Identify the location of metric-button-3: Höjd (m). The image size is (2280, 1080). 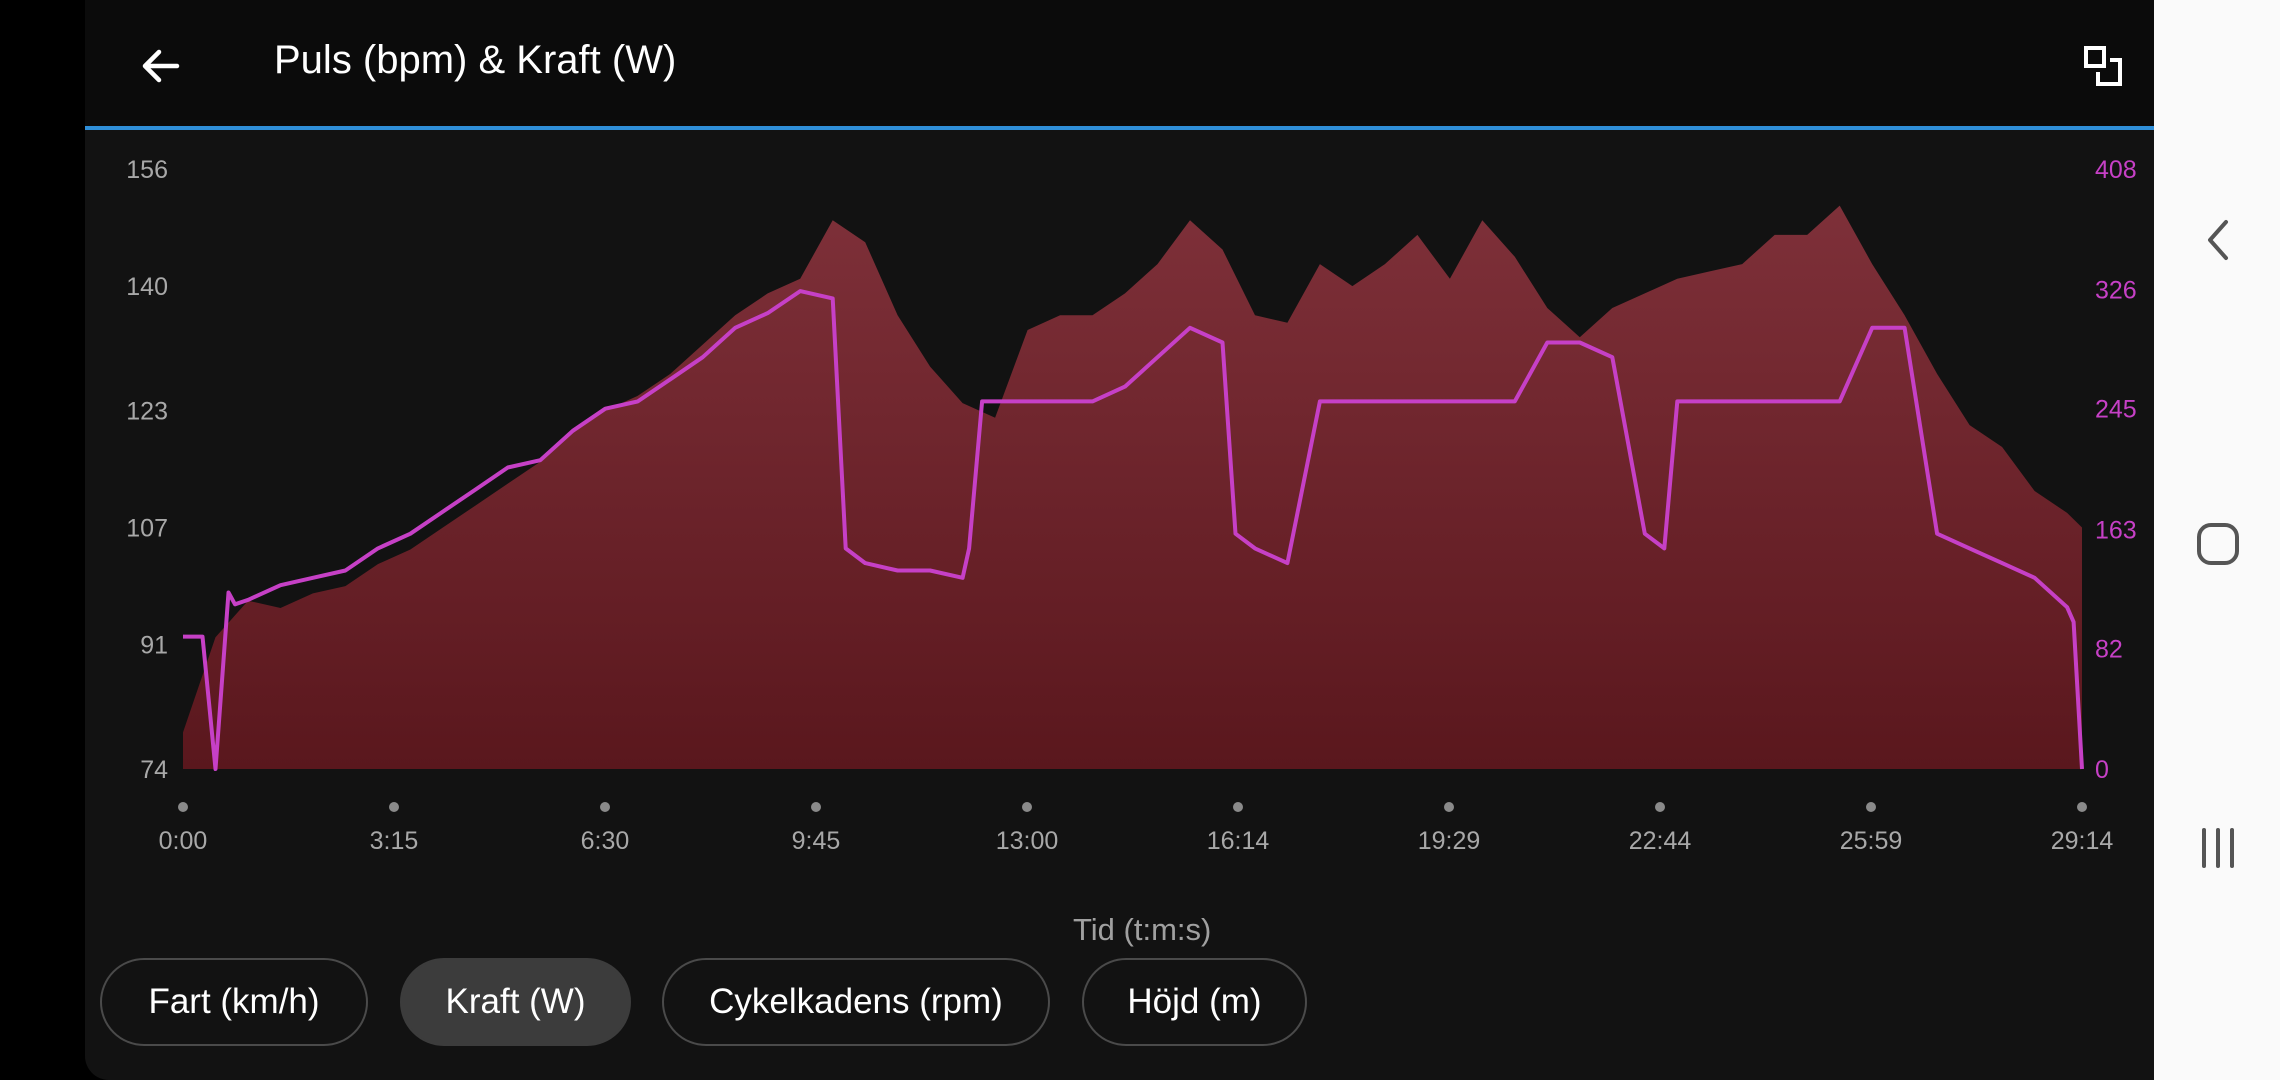
(1194, 1002).